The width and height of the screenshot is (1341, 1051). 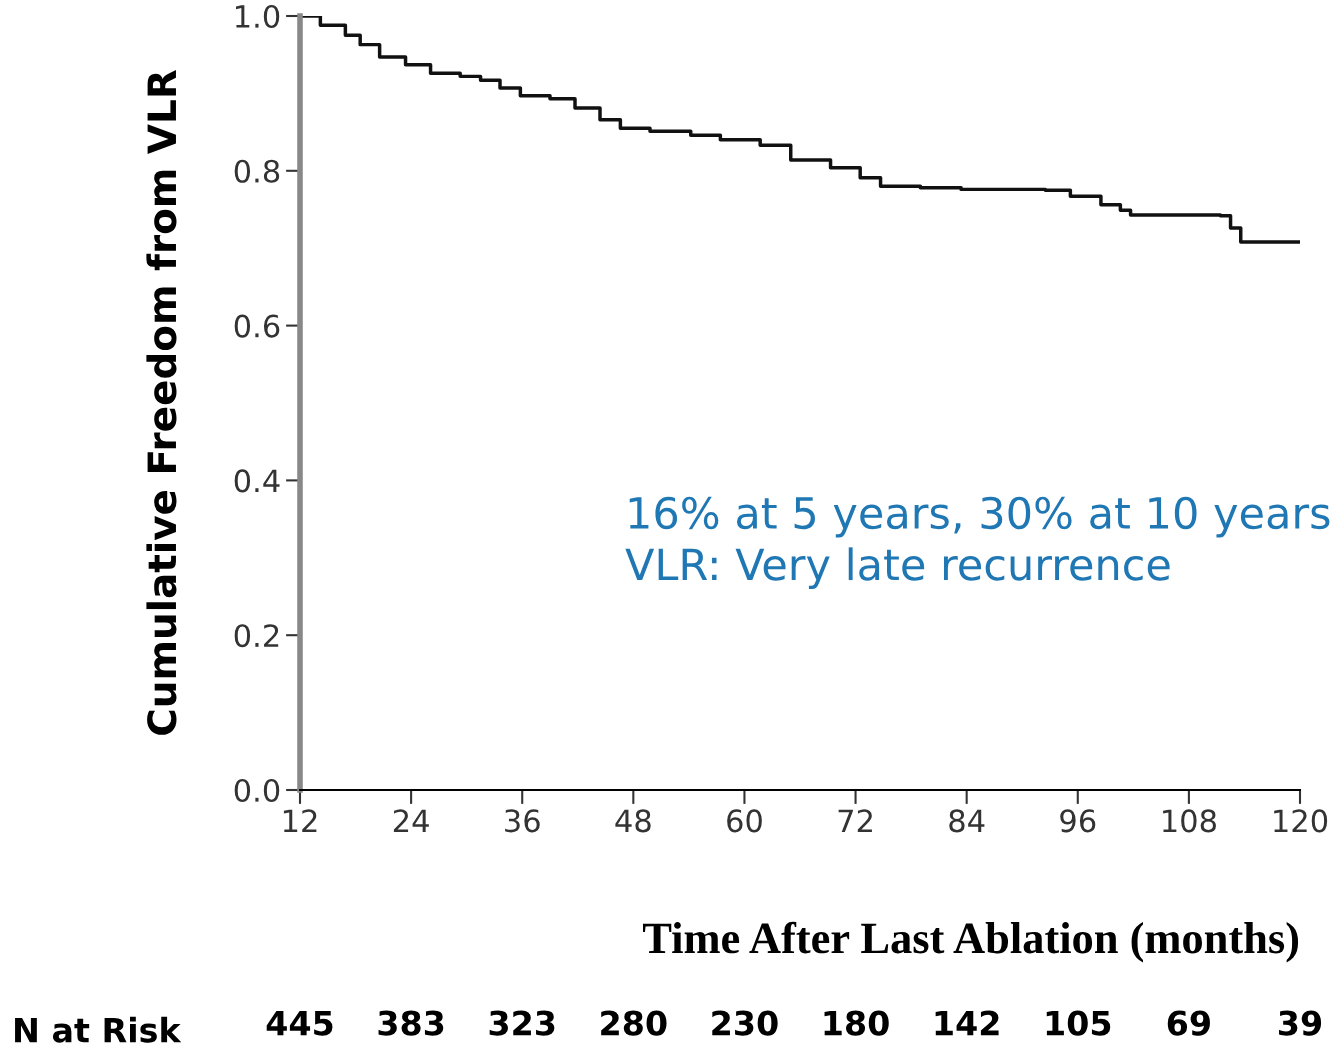 What do you see at coordinates (977, 543) in the screenshot?
I see `annotation: 16% at 5 years, 30% at 10 years VLR: Very late recurrence` at bounding box center [977, 543].